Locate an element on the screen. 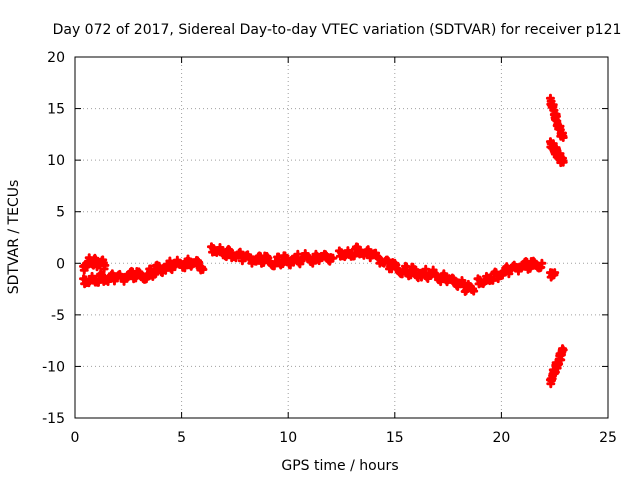 The image size is (640, 480). x-axis-label: GPS time / hours is located at coordinates (339, 466).